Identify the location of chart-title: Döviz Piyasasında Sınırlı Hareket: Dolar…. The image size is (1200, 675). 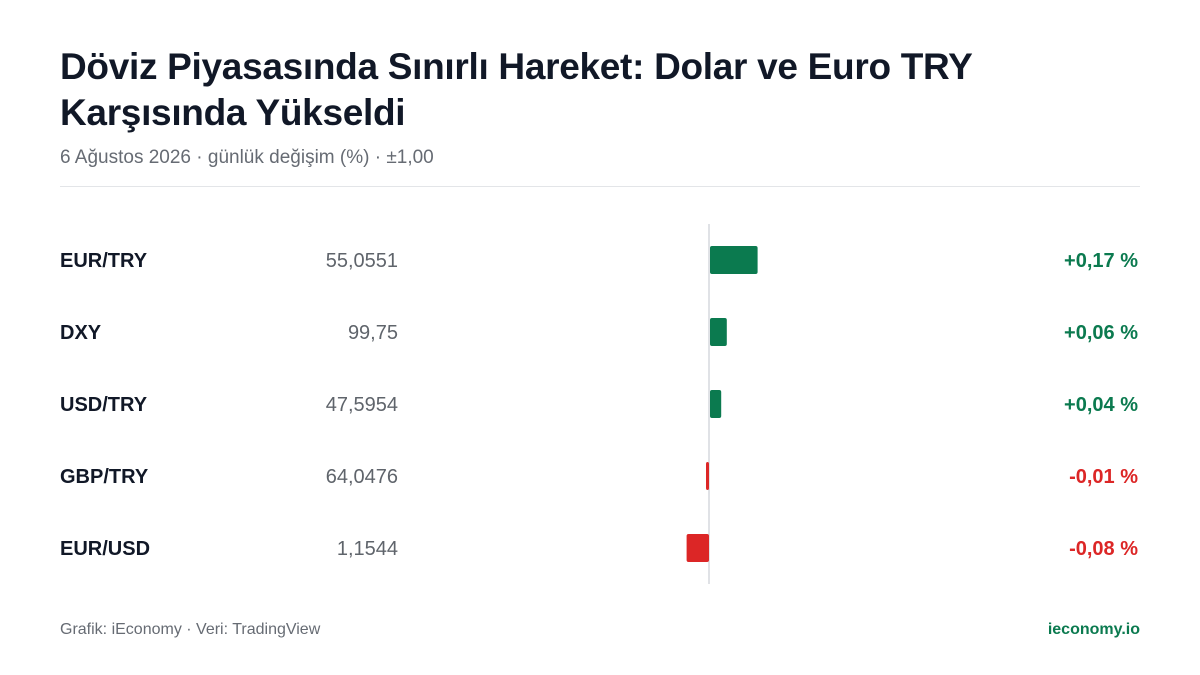
(516, 89).